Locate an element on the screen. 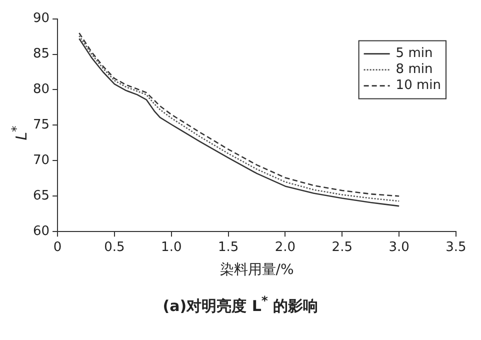 The height and width of the screenshot is (340, 481). y-tick-label: 70 is located at coordinates (41, 160).